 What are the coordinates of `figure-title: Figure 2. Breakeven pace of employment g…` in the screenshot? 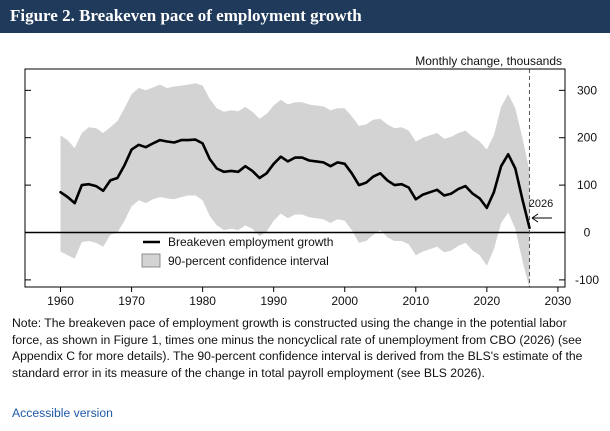 It's located at (186, 15).